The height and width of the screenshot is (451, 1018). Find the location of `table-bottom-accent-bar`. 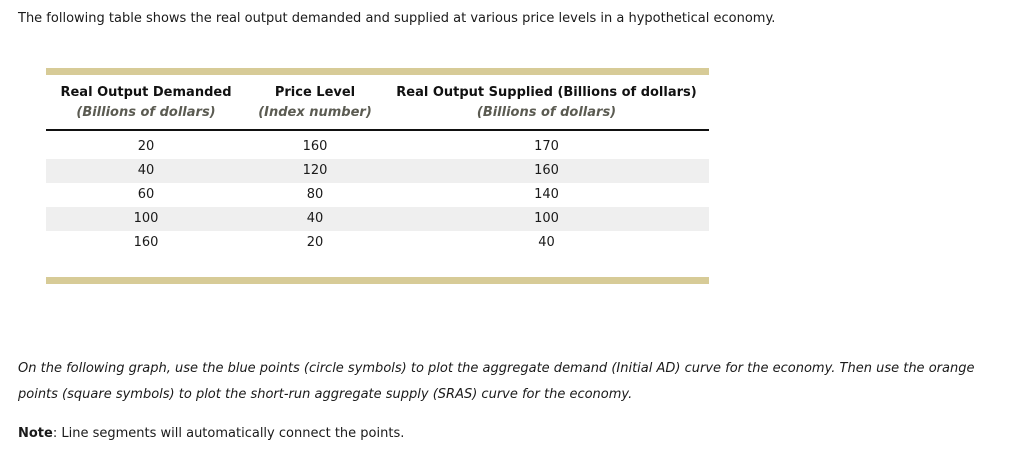

table-bottom-accent-bar is located at coordinates (377, 280).